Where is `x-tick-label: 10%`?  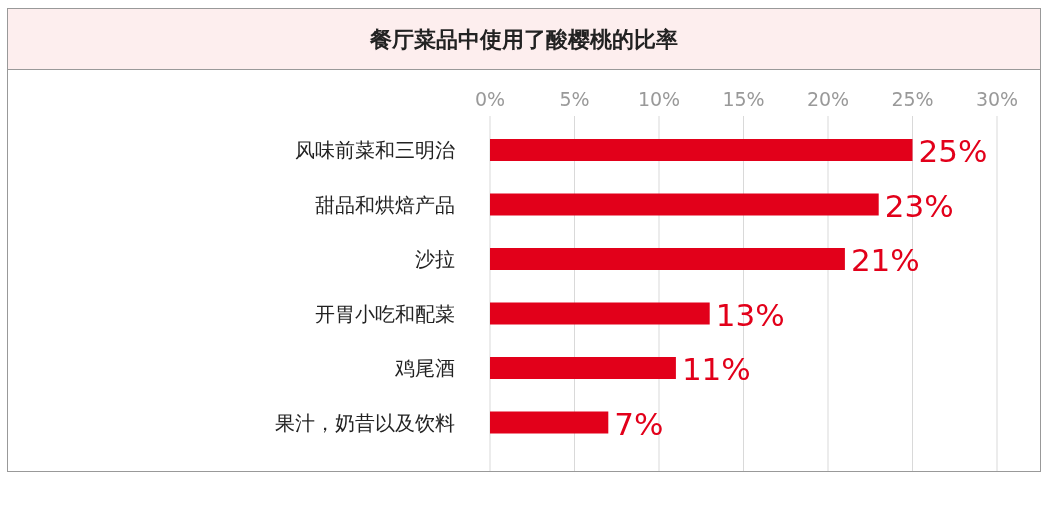
x-tick-label: 10% is located at coordinates (659, 99).